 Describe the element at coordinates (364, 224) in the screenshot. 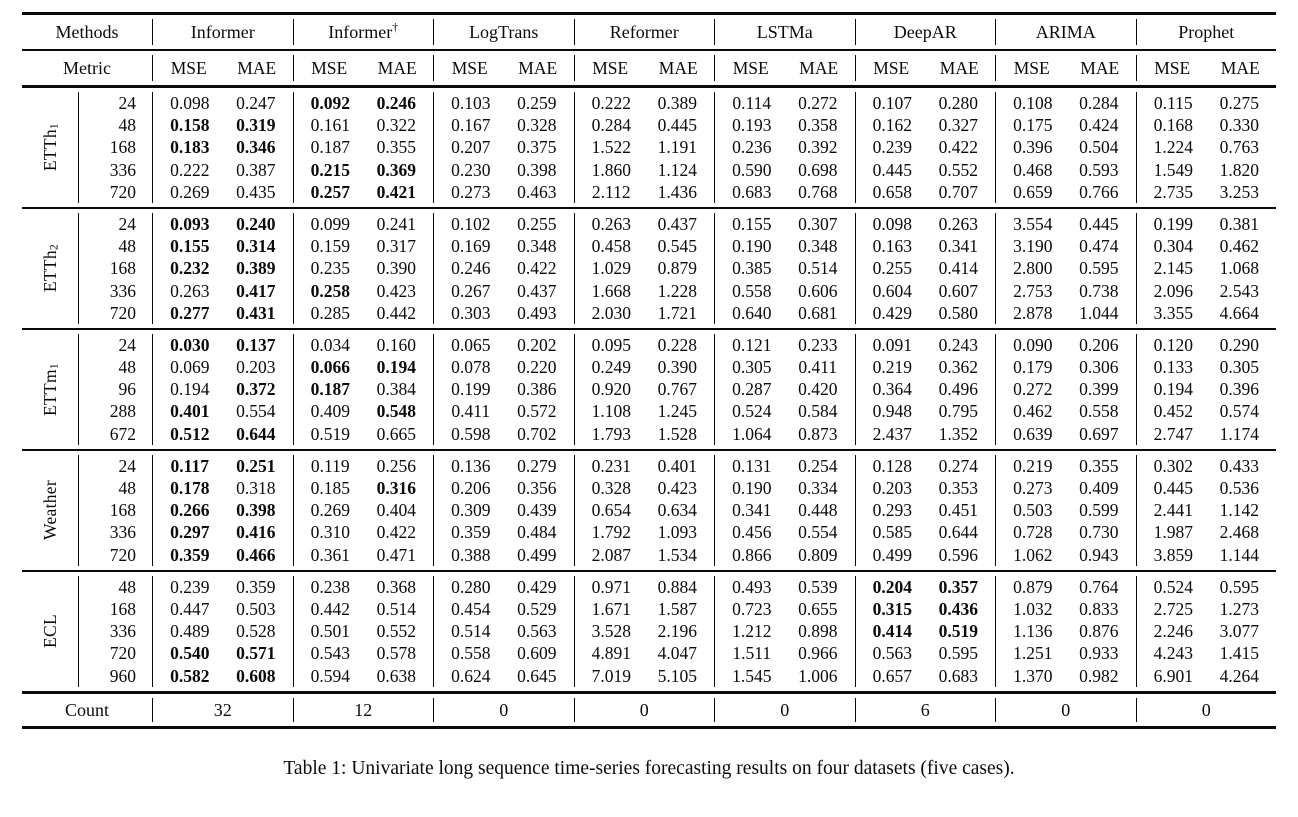

I see `result-cell: 0.099 0.241` at that location.